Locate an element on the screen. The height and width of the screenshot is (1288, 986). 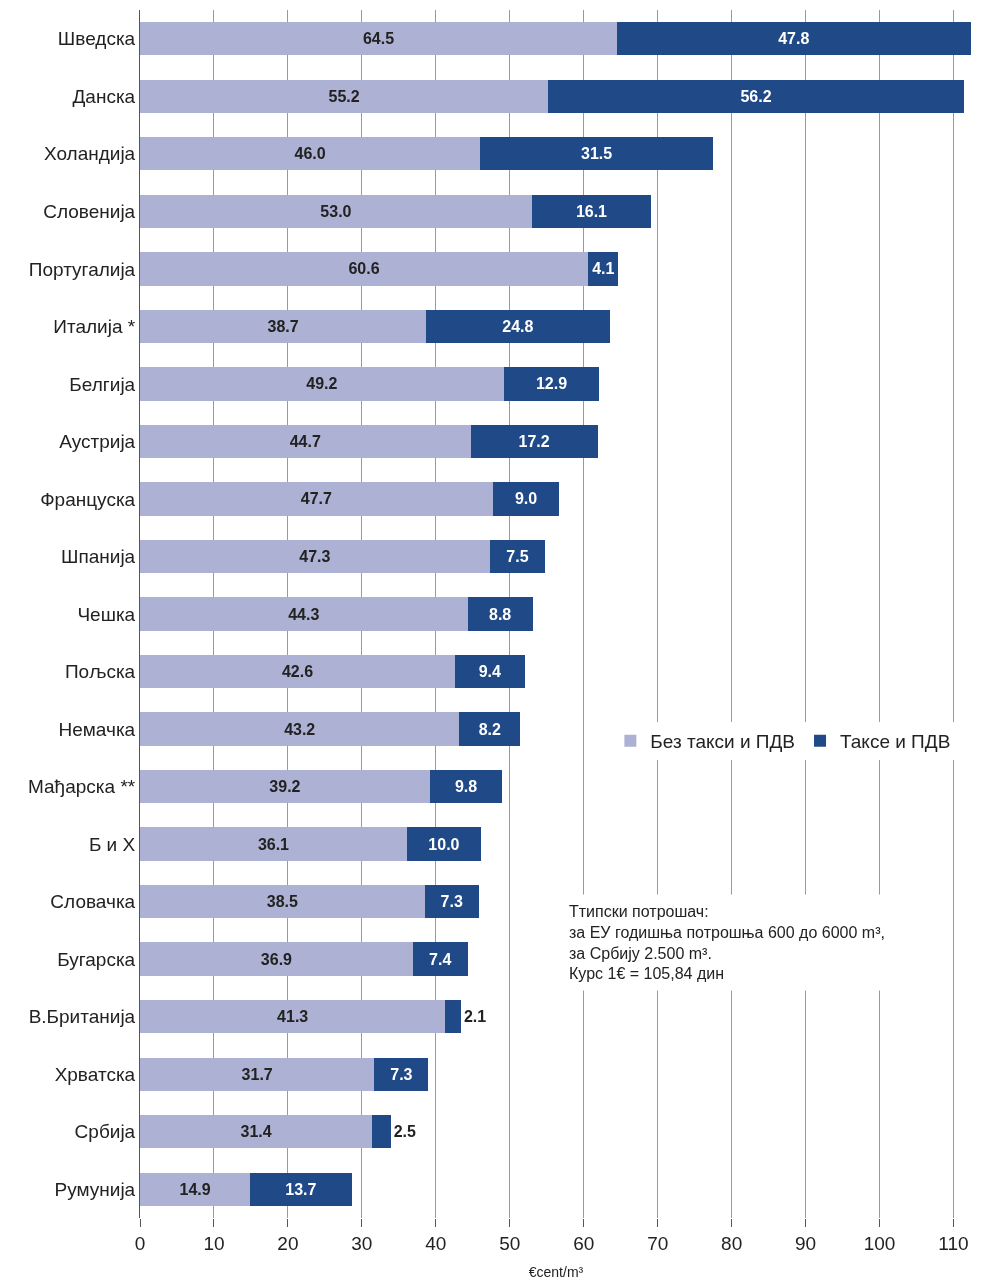
data-label: 7.4 is located at coordinates (440, 959).